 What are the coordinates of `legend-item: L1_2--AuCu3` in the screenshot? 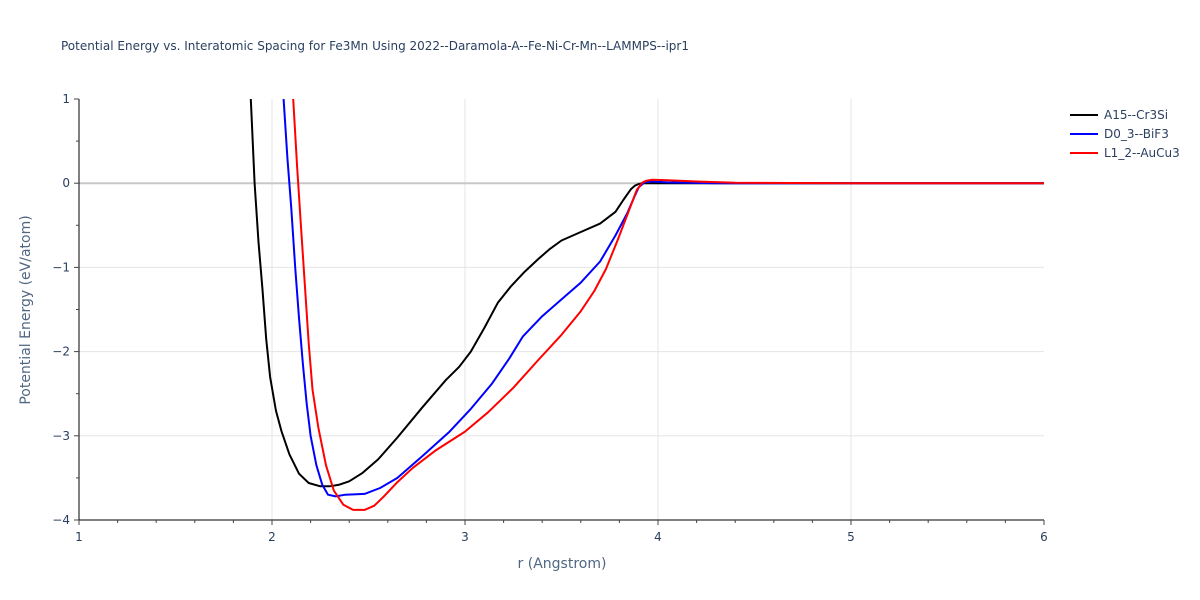 It's located at (1125, 153).